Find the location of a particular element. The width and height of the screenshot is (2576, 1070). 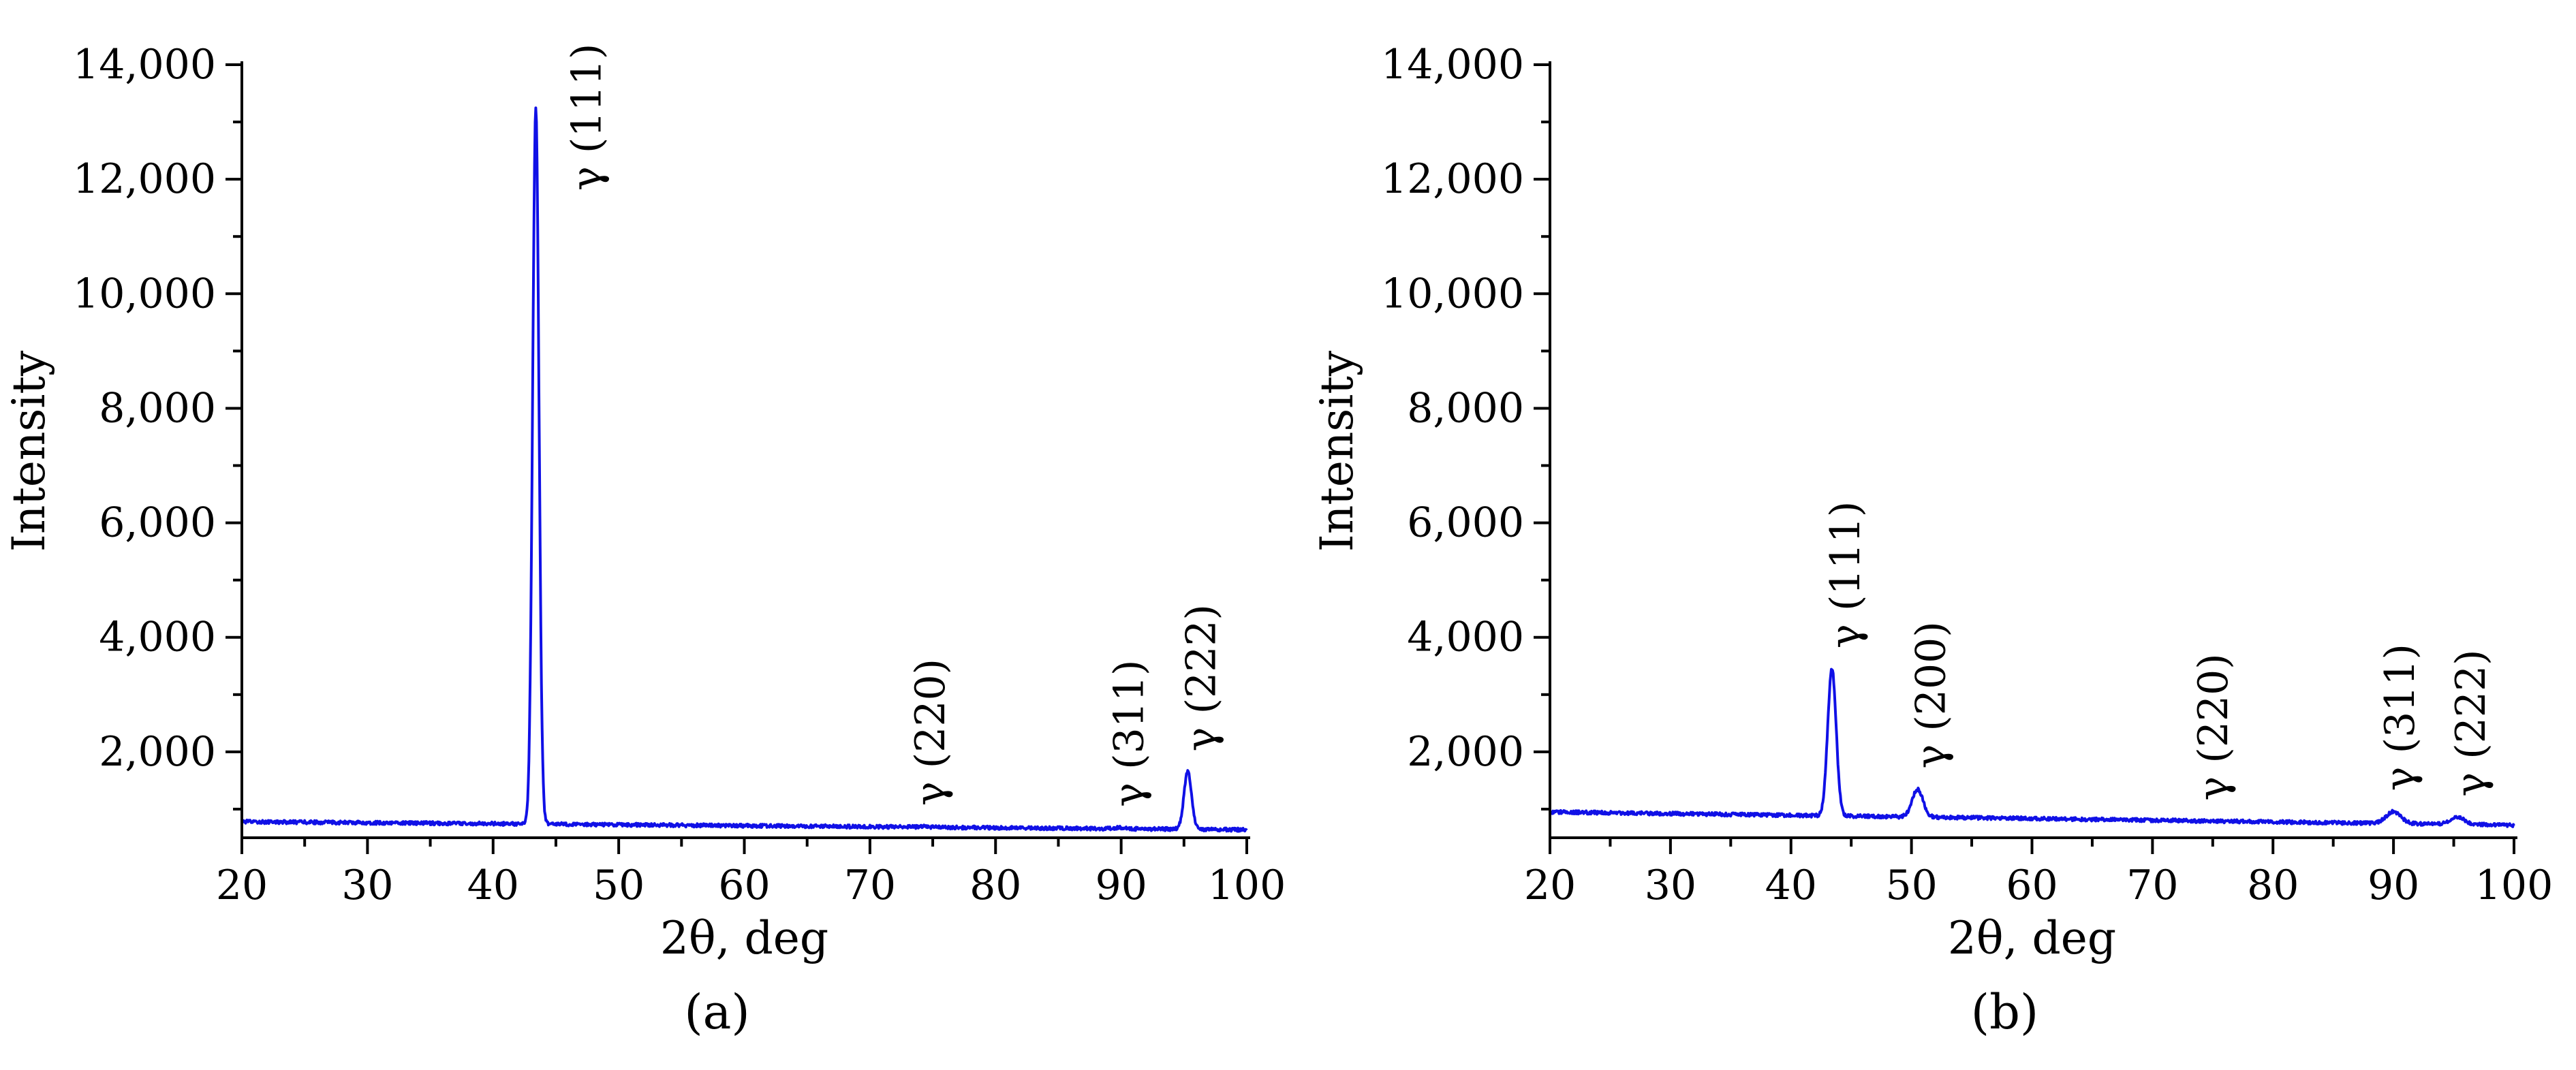

peak-label: γ (200) is located at coordinates (1931, 694).